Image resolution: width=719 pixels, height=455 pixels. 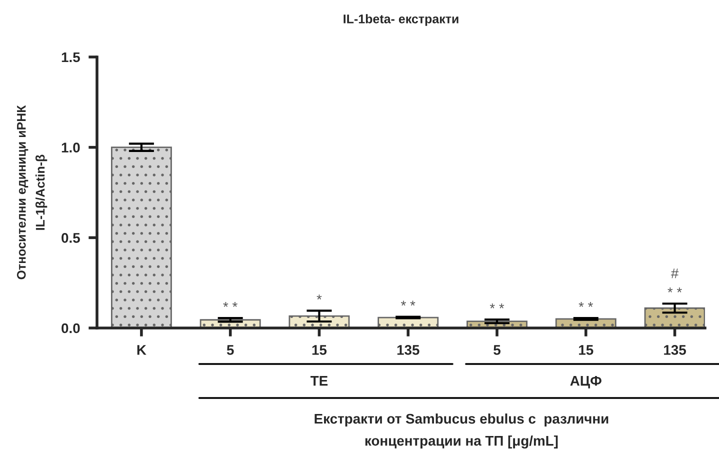 What do you see at coordinates (319, 297) in the screenshot?
I see `data-label: *` at bounding box center [319, 297].